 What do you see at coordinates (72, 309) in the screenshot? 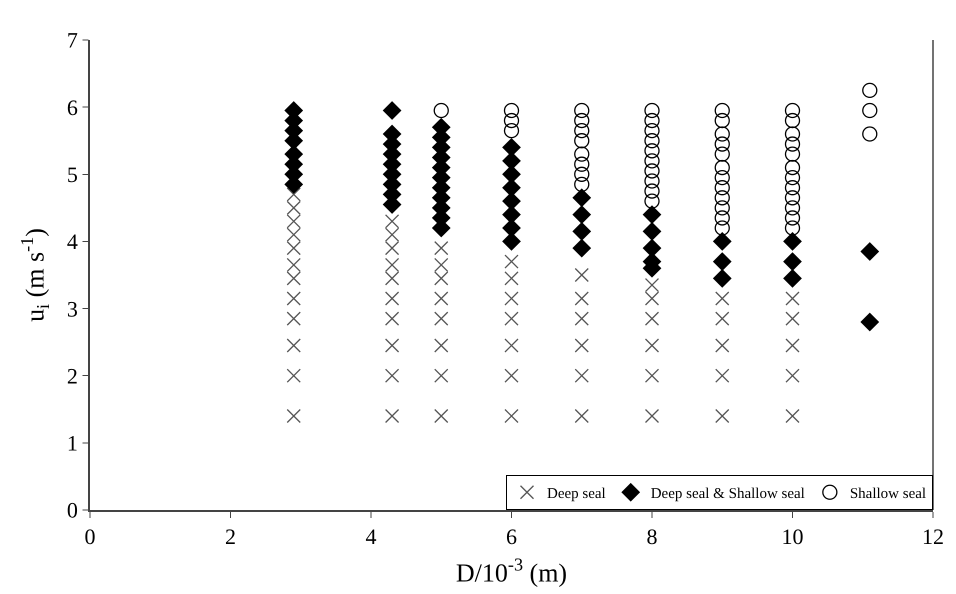
I see `y-tick-label: 3` at bounding box center [72, 309].